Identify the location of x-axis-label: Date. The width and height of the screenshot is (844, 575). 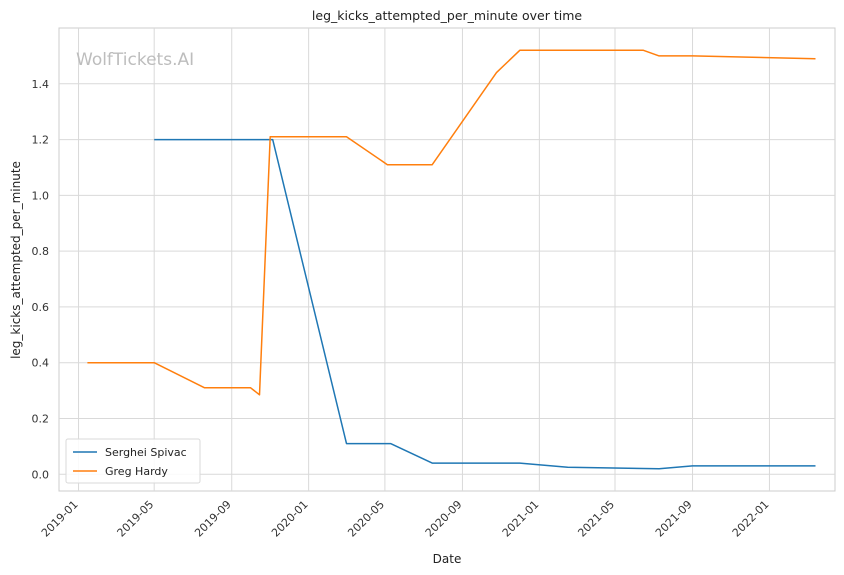
(447, 559).